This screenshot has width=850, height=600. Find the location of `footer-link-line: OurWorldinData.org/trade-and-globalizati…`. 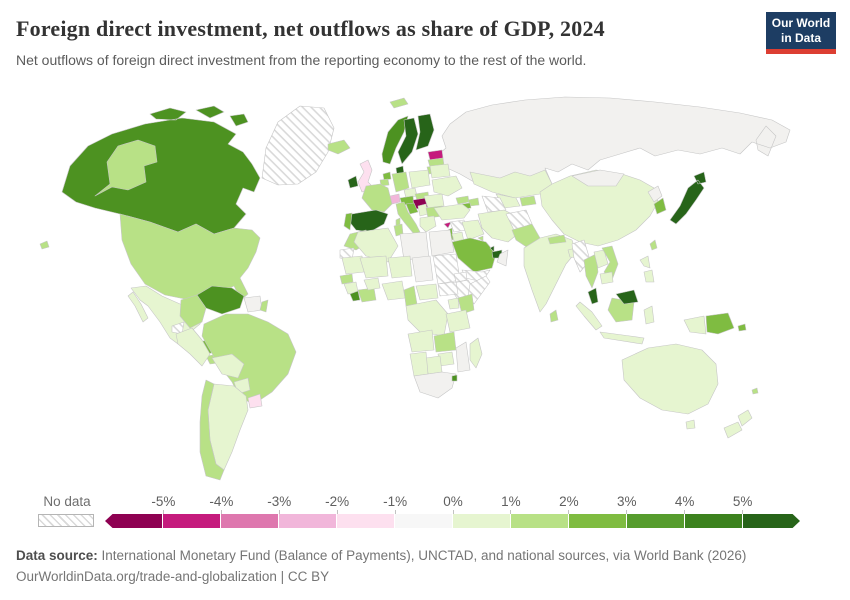

footer-link-line: OurWorldinData.org/trade-and-globalizati… is located at coordinates (173, 576).